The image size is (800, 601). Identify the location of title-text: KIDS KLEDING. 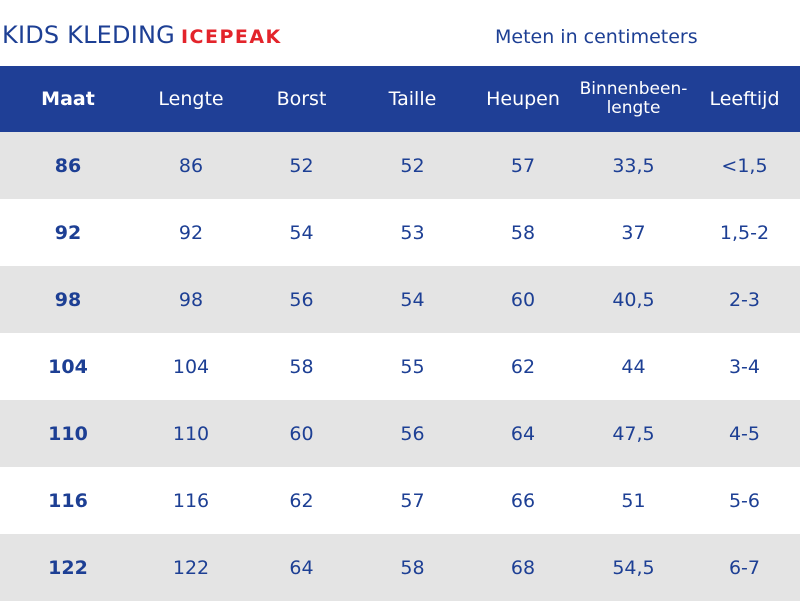
(88, 35).